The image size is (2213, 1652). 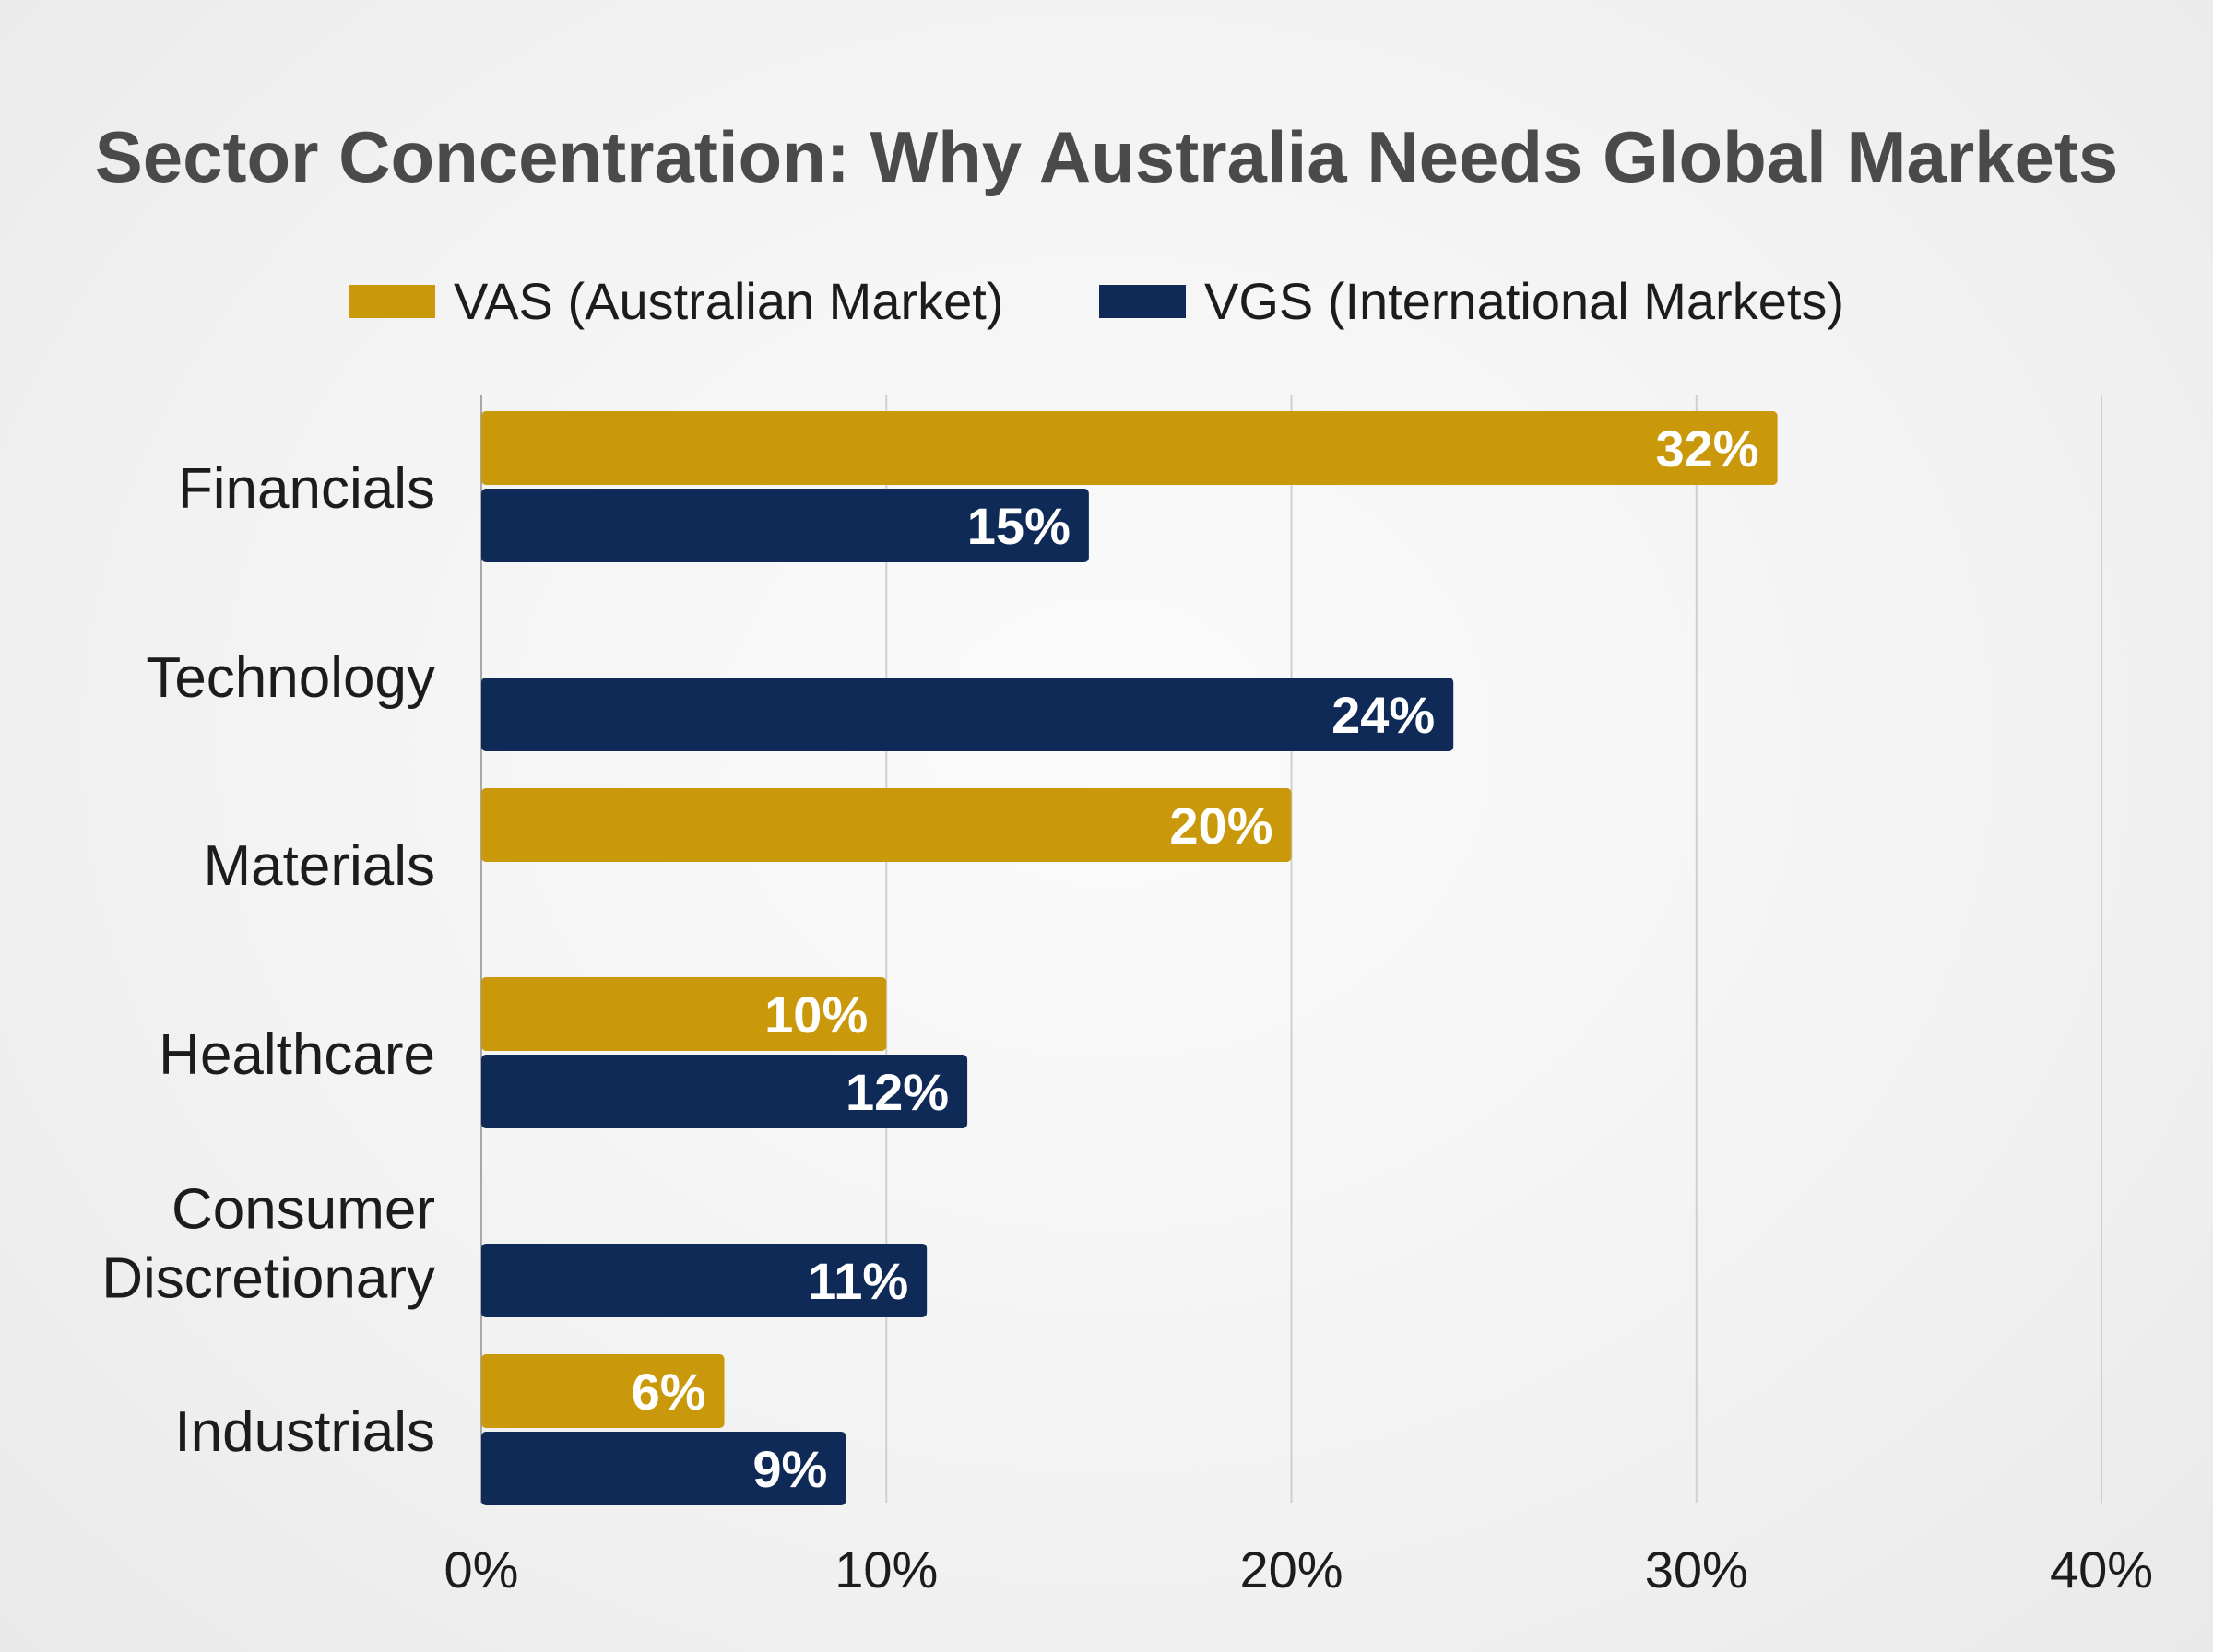 I want to click on legend-swatch-vgs-international-markets, so click(x=1142, y=301).